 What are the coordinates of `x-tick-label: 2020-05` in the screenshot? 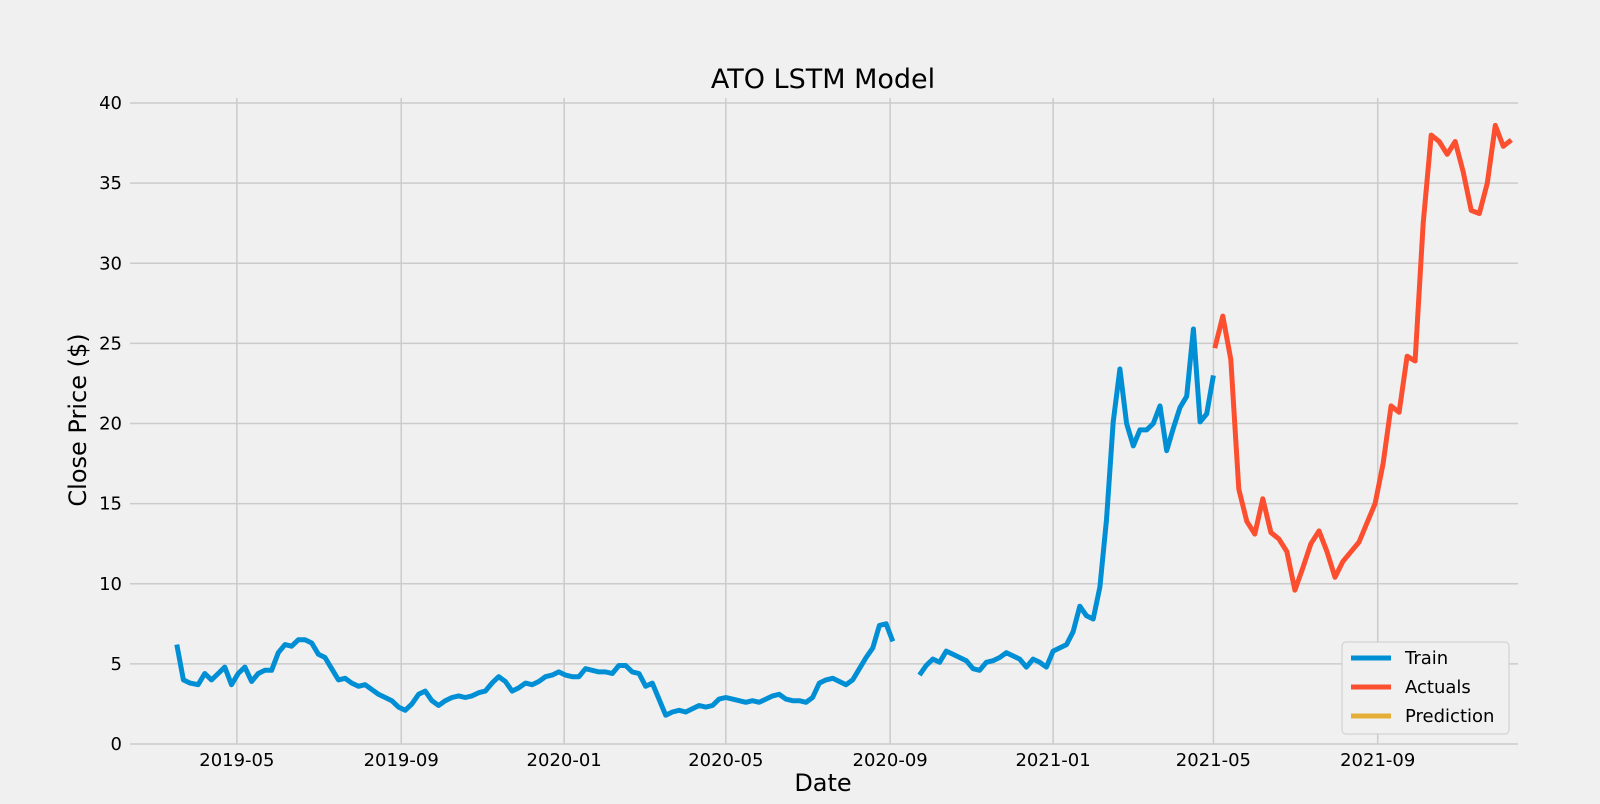 It's located at (725, 760).